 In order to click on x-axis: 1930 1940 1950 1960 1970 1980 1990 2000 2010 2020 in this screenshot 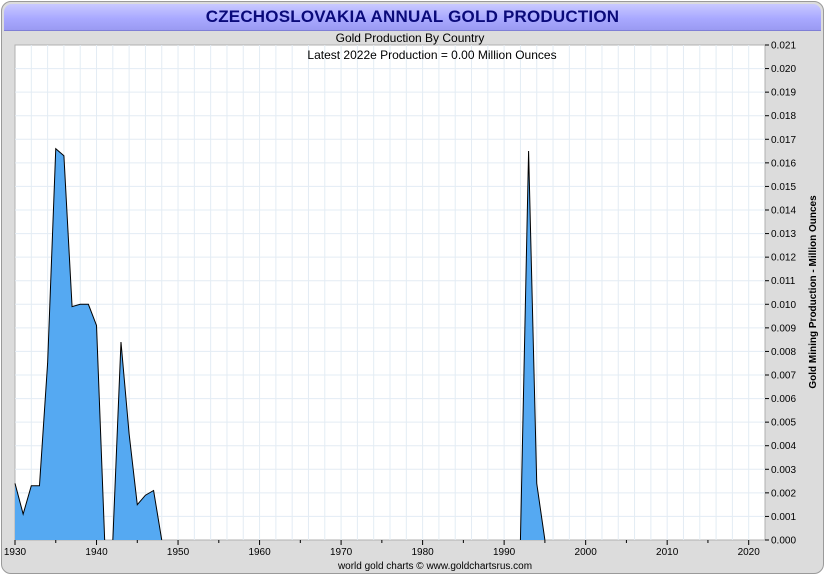, I will do `click(382, 549)`.